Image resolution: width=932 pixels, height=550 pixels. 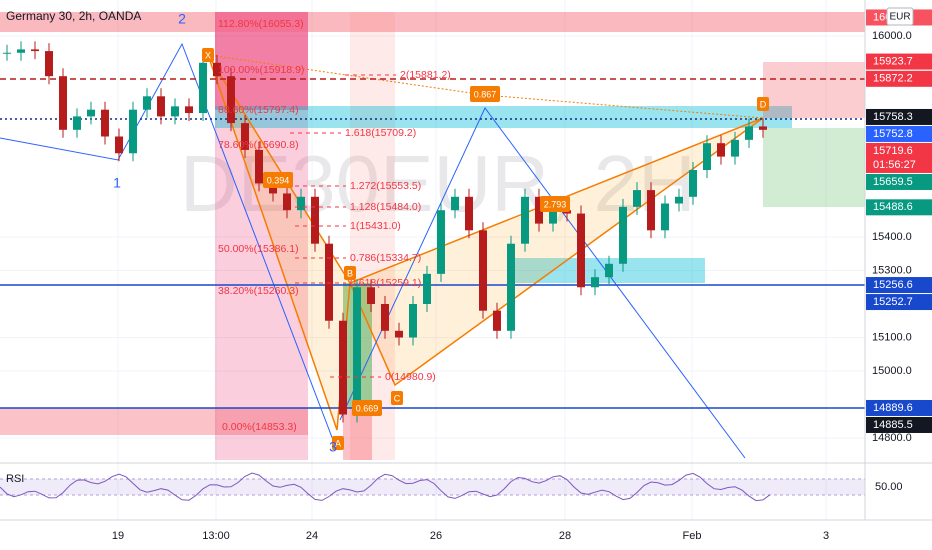 What do you see at coordinates (380, 133) in the screenshot?
I see `fib-label: 1.618(15709.2)` at bounding box center [380, 133].